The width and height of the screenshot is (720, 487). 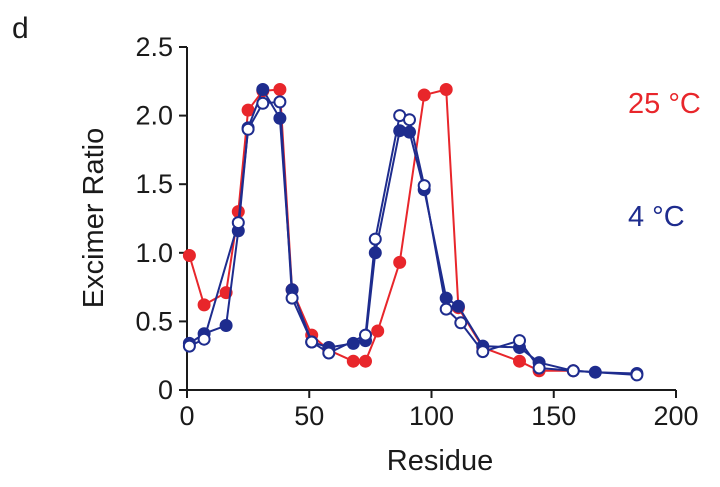 I want to click on panel-label: d, so click(x=20, y=28).